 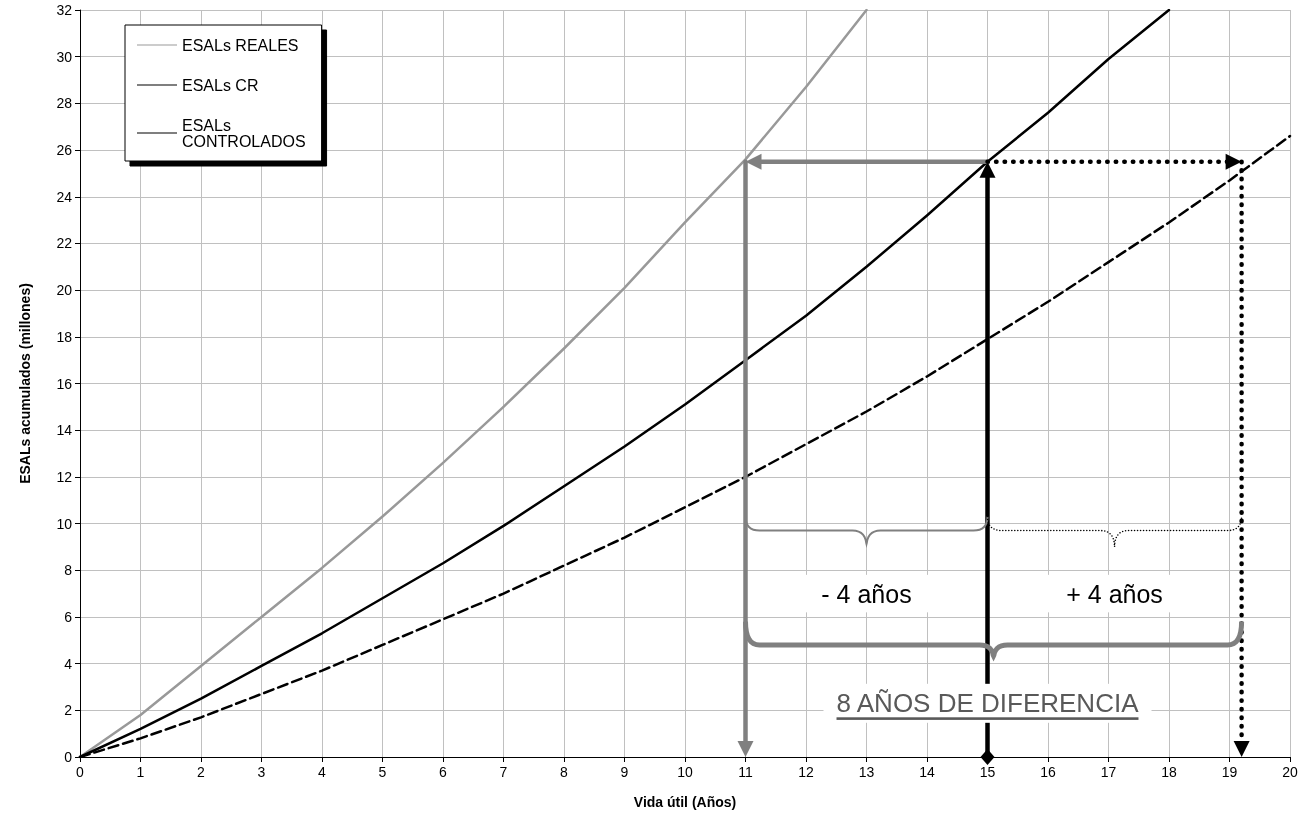 What do you see at coordinates (745, 772) in the screenshot?
I see `x-tick-label: 11` at bounding box center [745, 772].